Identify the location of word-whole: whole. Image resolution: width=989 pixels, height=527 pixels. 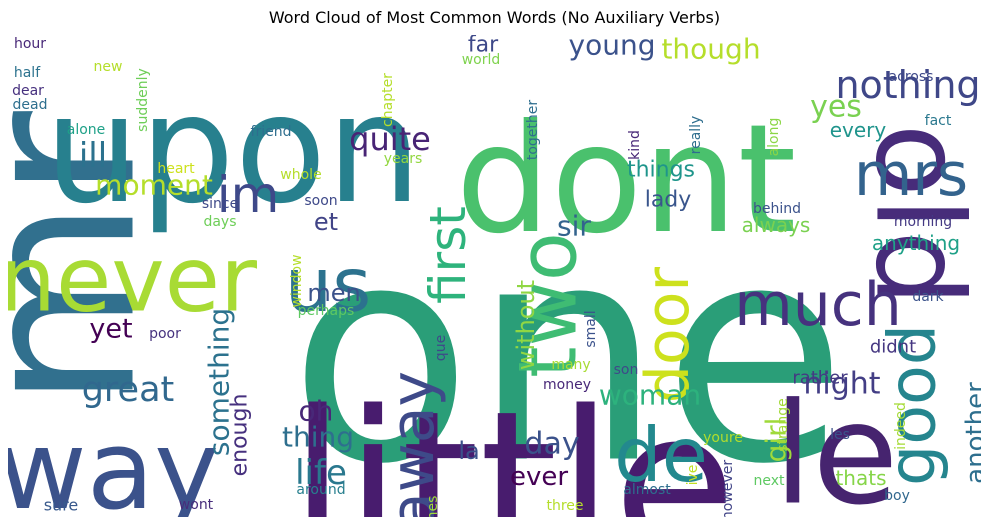
(300, 175).